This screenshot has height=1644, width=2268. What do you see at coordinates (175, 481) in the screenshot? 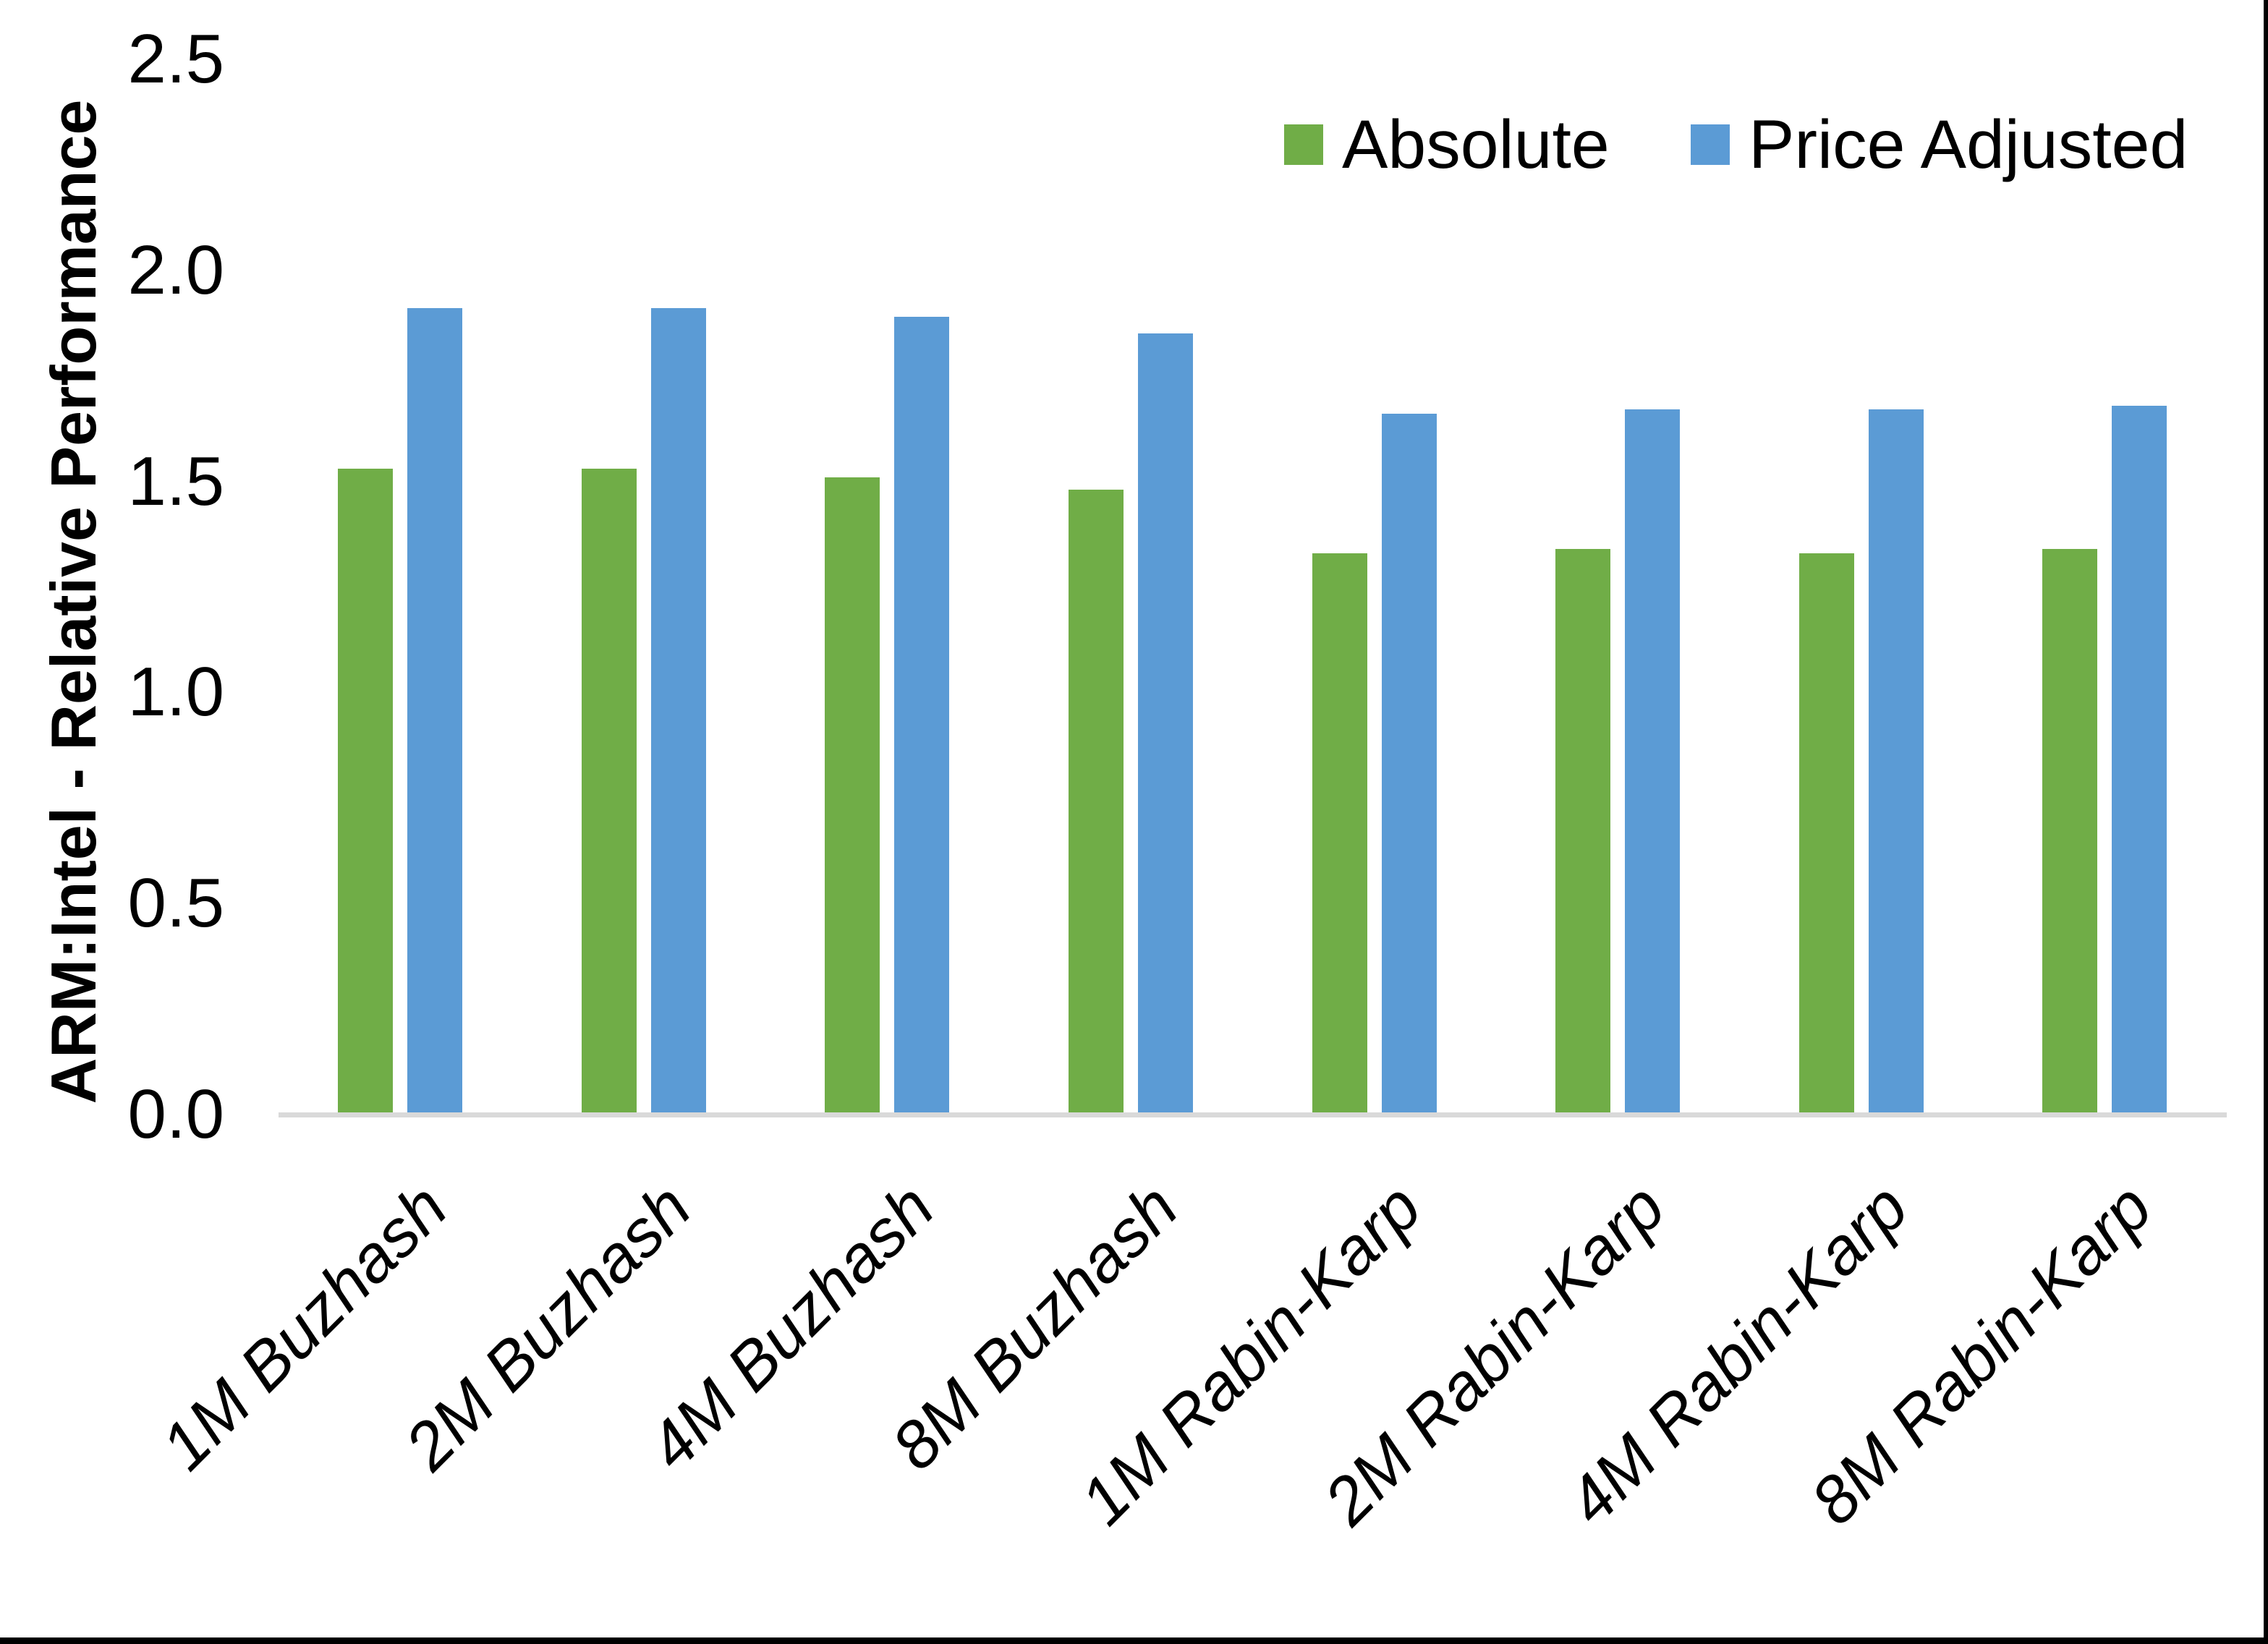
I see `y-tick-label: 1.5` at bounding box center [175, 481].